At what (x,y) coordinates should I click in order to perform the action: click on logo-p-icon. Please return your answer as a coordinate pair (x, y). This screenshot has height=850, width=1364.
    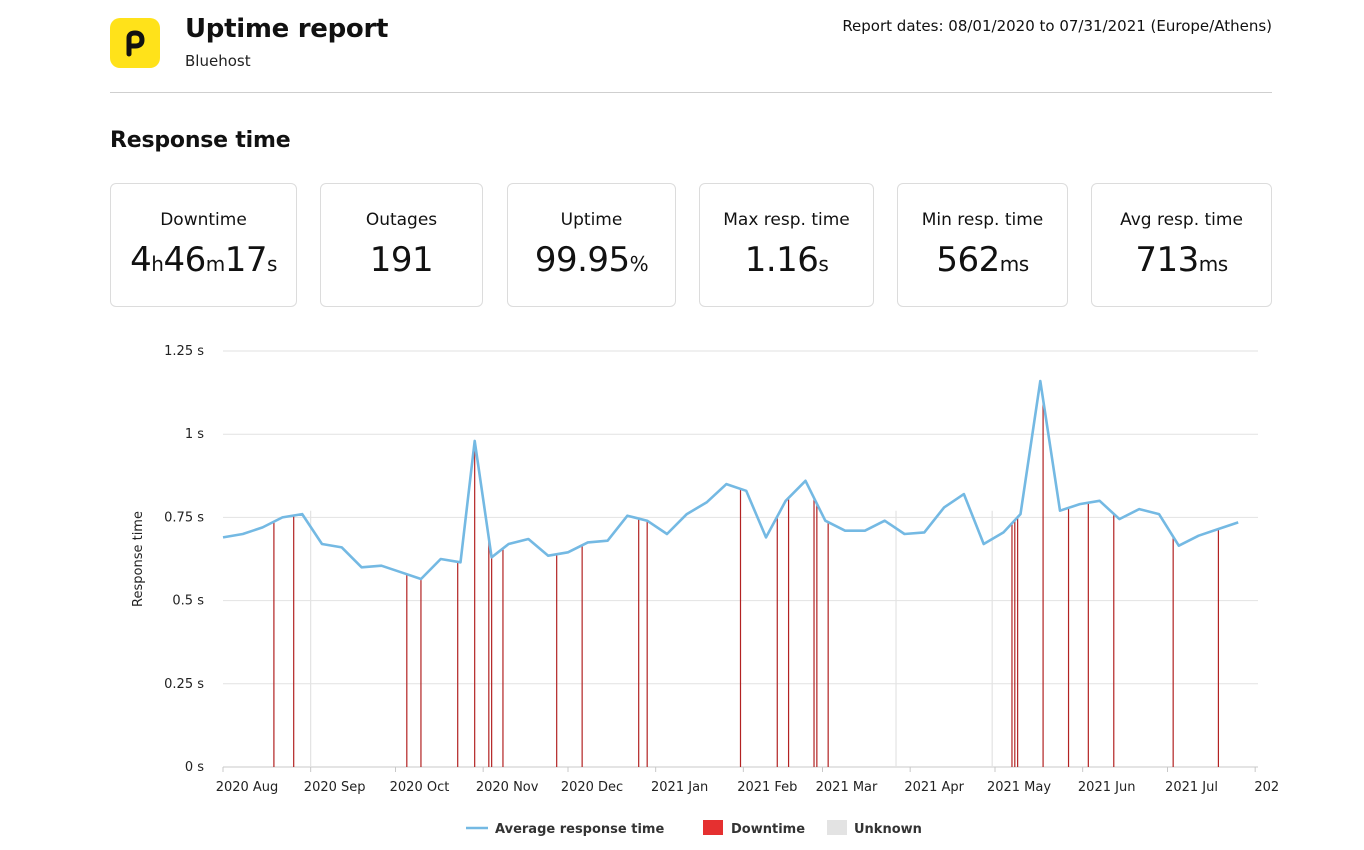
    Looking at the image, I should click on (135, 43).